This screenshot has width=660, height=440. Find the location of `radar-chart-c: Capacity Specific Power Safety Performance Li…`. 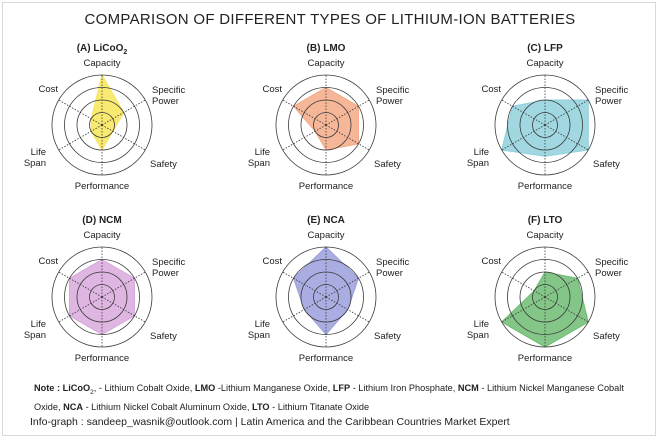

radar-chart-c: Capacity Specific Power Safety Performance Li… is located at coordinates (548, 117).